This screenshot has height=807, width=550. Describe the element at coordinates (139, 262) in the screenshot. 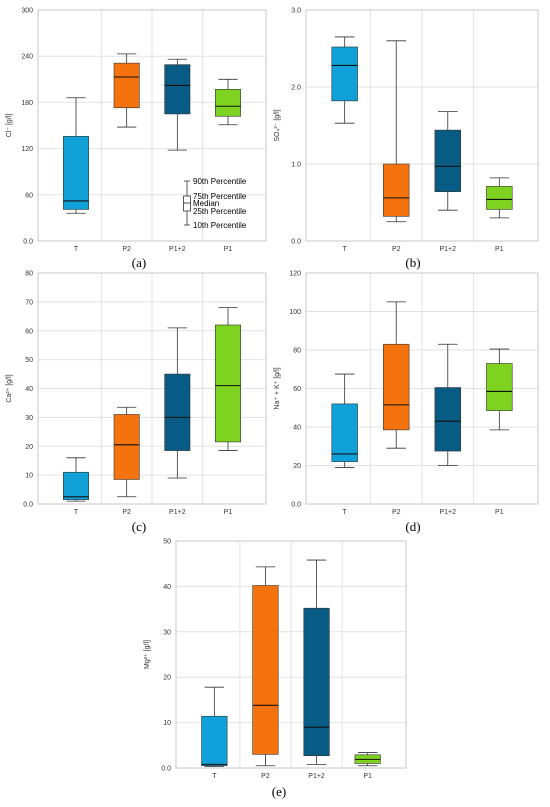

I see `panel-label: (a)` at that location.